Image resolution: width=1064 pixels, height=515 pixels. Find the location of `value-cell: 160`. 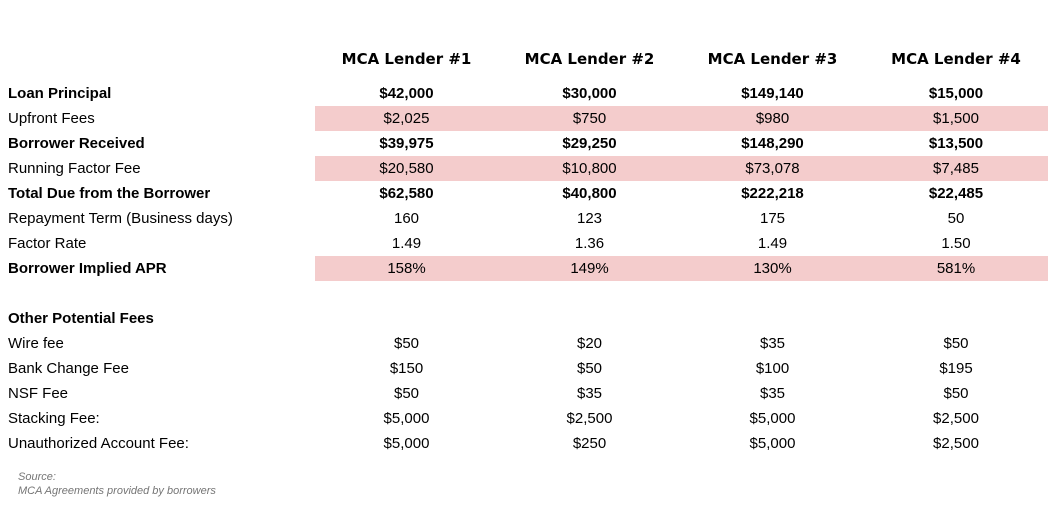

value-cell: 160 is located at coordinates (406, 218).